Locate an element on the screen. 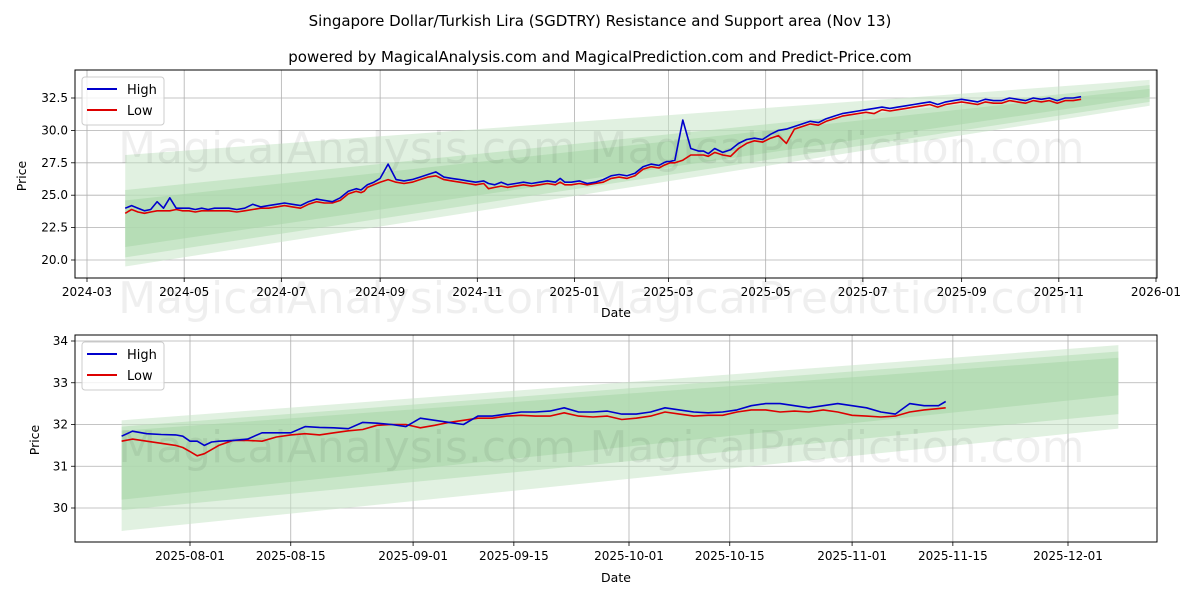 The image size is (1200, 600). y-tick-label: 32 is located at coordinates (60, 425).